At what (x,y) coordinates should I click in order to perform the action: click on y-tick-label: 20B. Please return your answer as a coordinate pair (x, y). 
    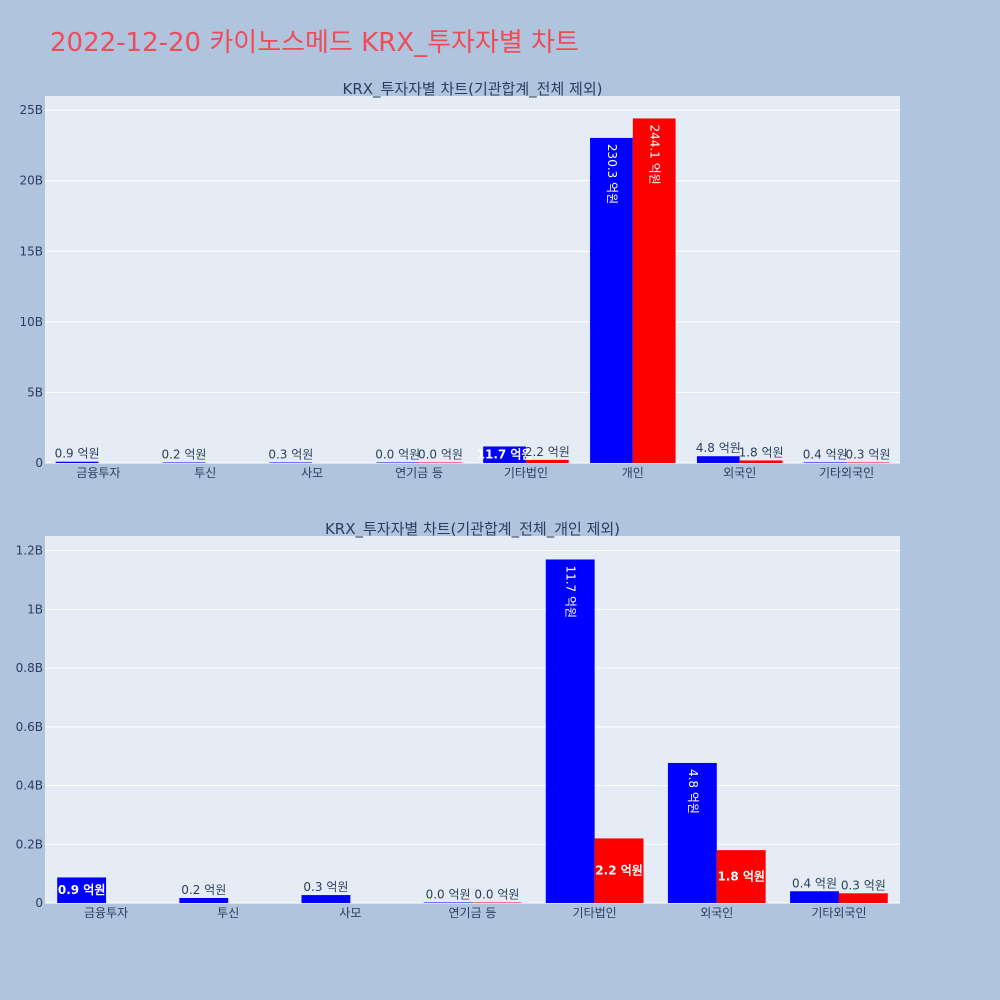
    Looking at the image, I should click on (31, 181).